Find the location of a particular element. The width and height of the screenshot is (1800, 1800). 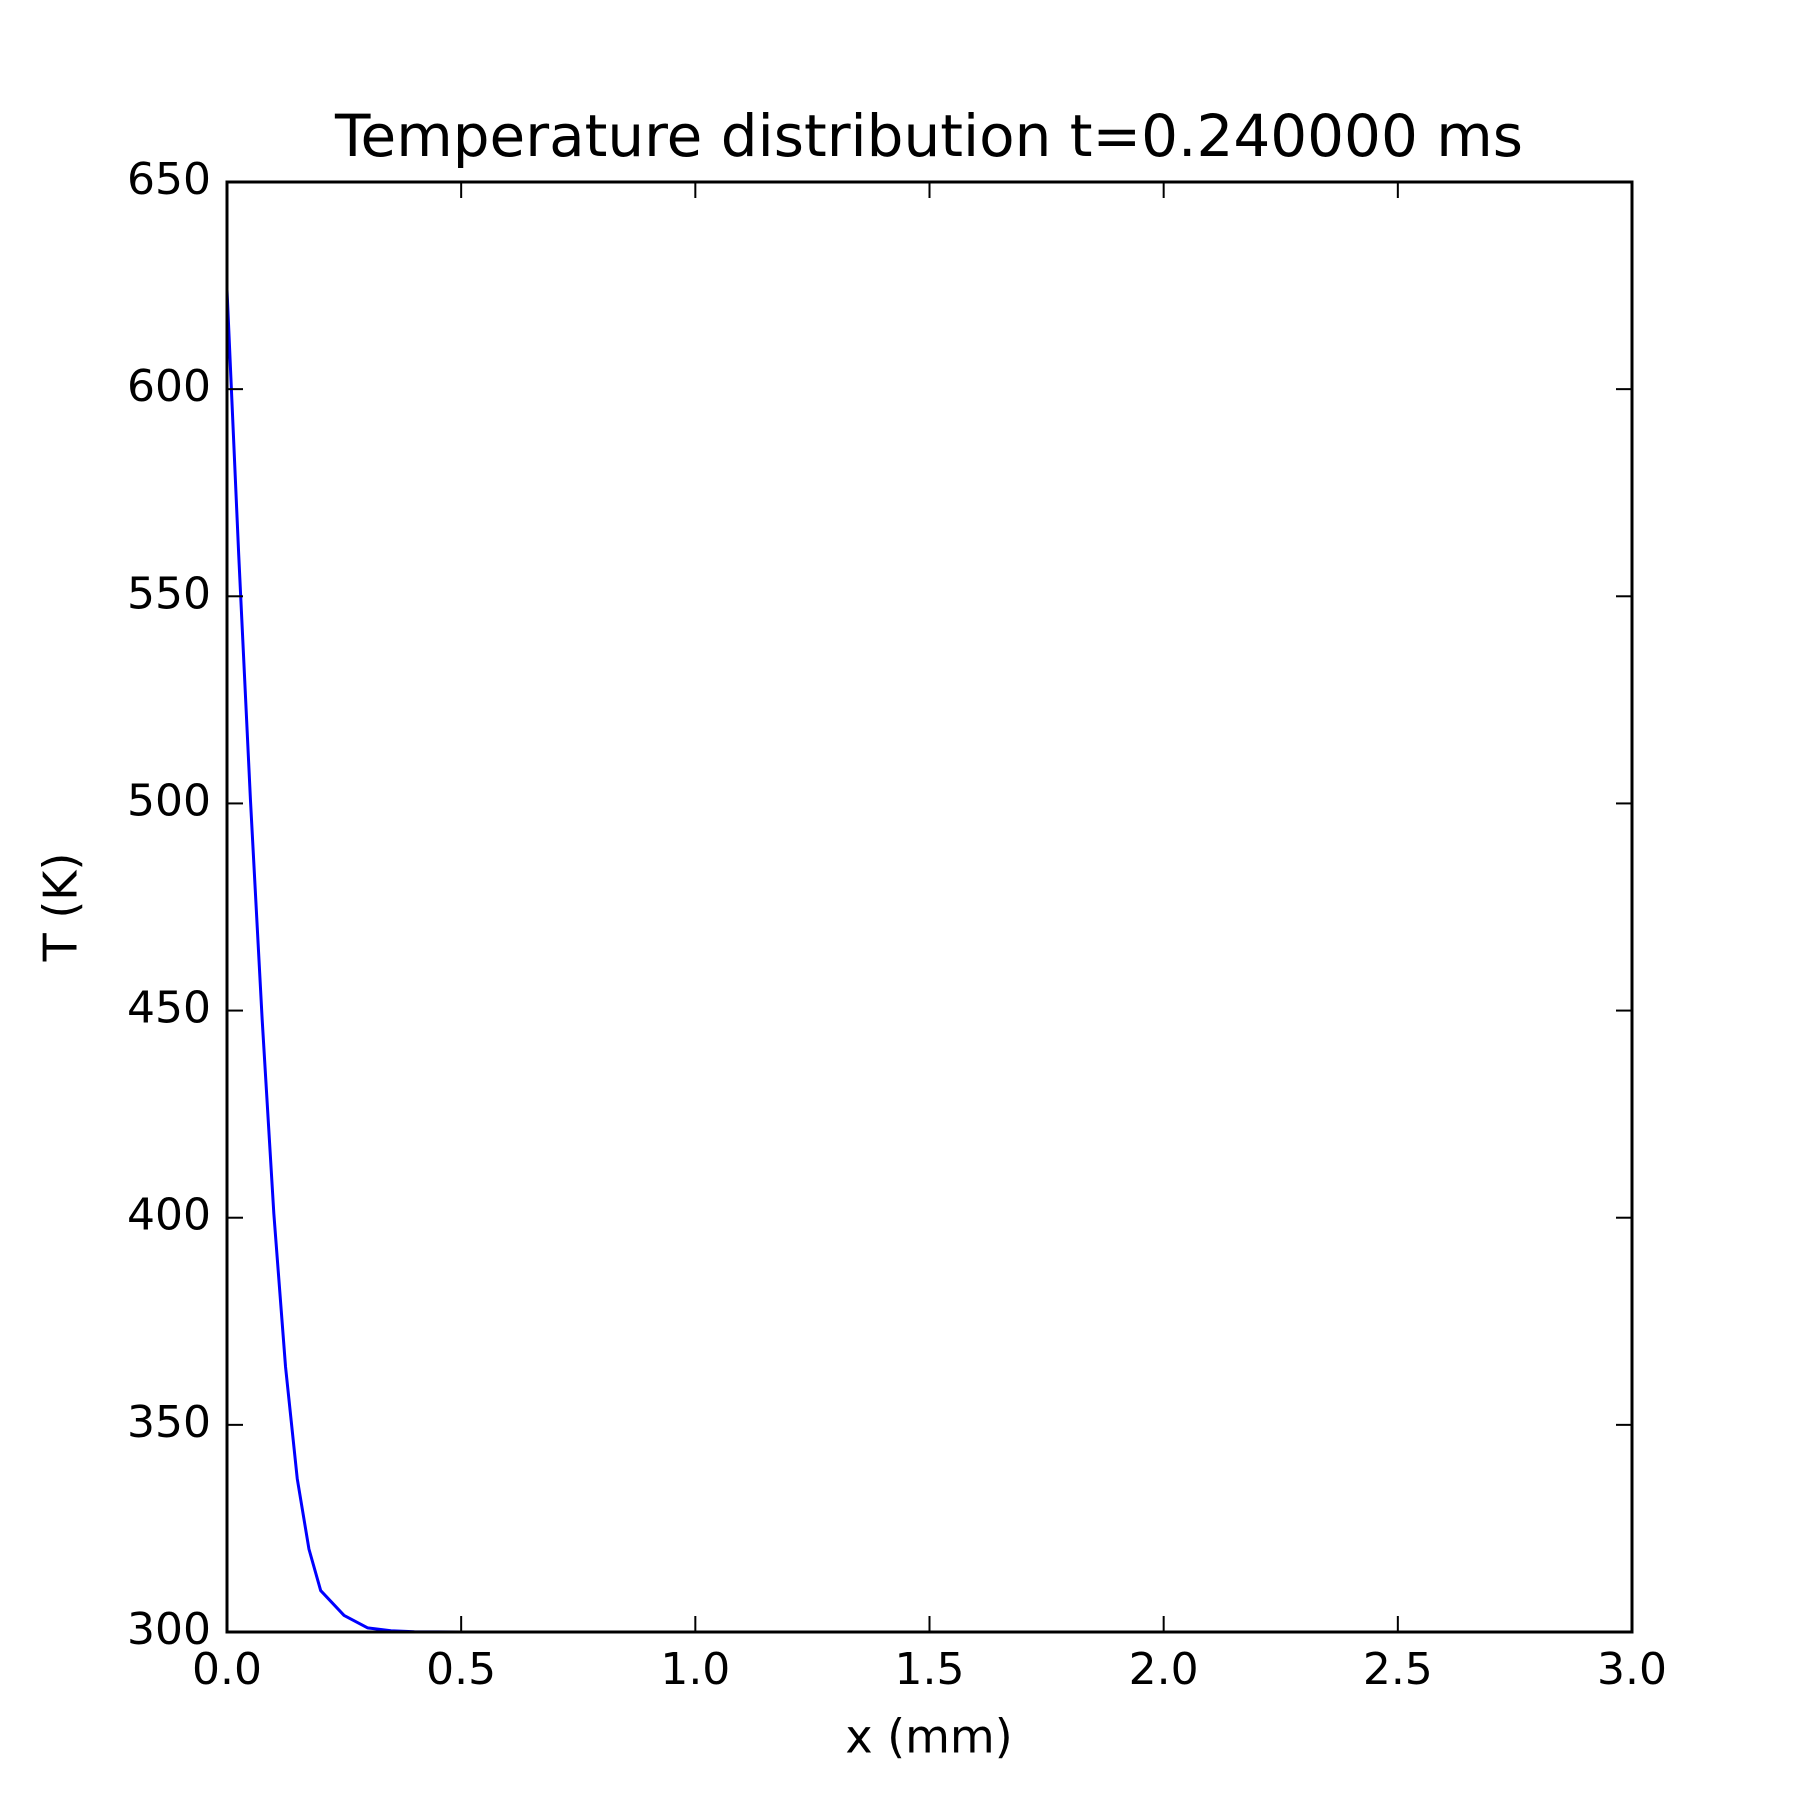

y-tick-label: 450 is located at coordinates (169, 1008).